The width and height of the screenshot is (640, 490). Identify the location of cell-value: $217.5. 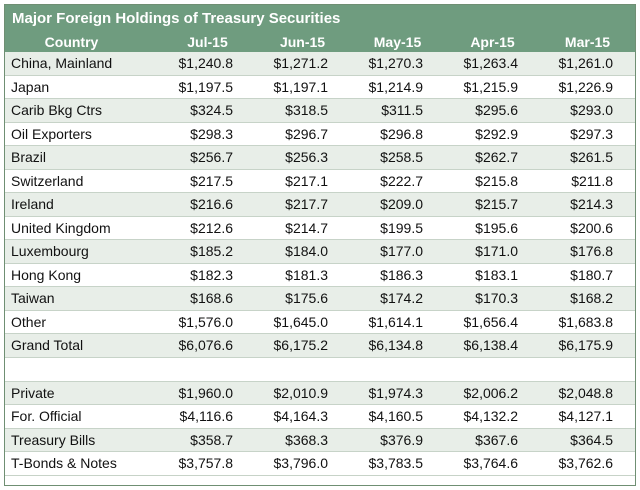
(207, 181).